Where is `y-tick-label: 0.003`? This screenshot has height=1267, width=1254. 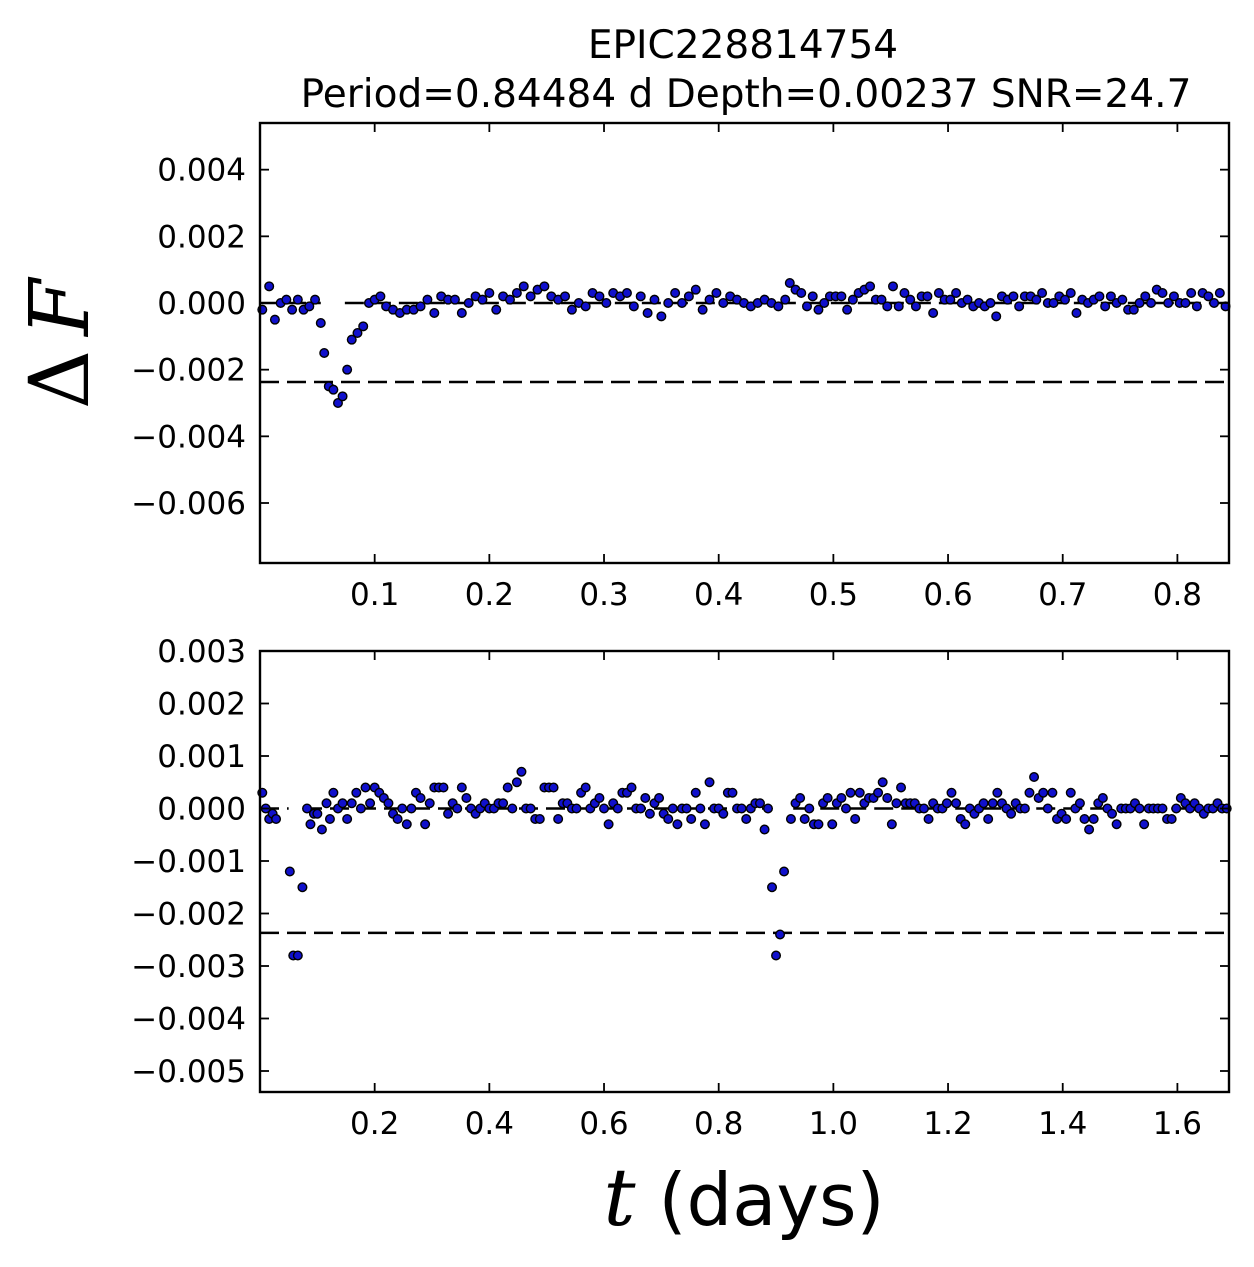
y-tick-label: 0.003 is located at coordinates (201, 652).